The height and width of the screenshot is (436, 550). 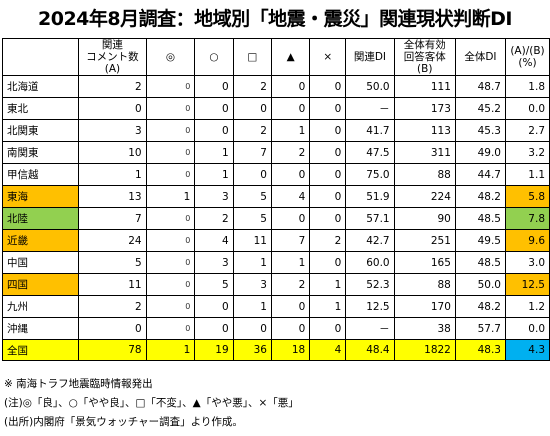 I want to click on overall-di-cell: 48.7, so click(x=480, y=86).